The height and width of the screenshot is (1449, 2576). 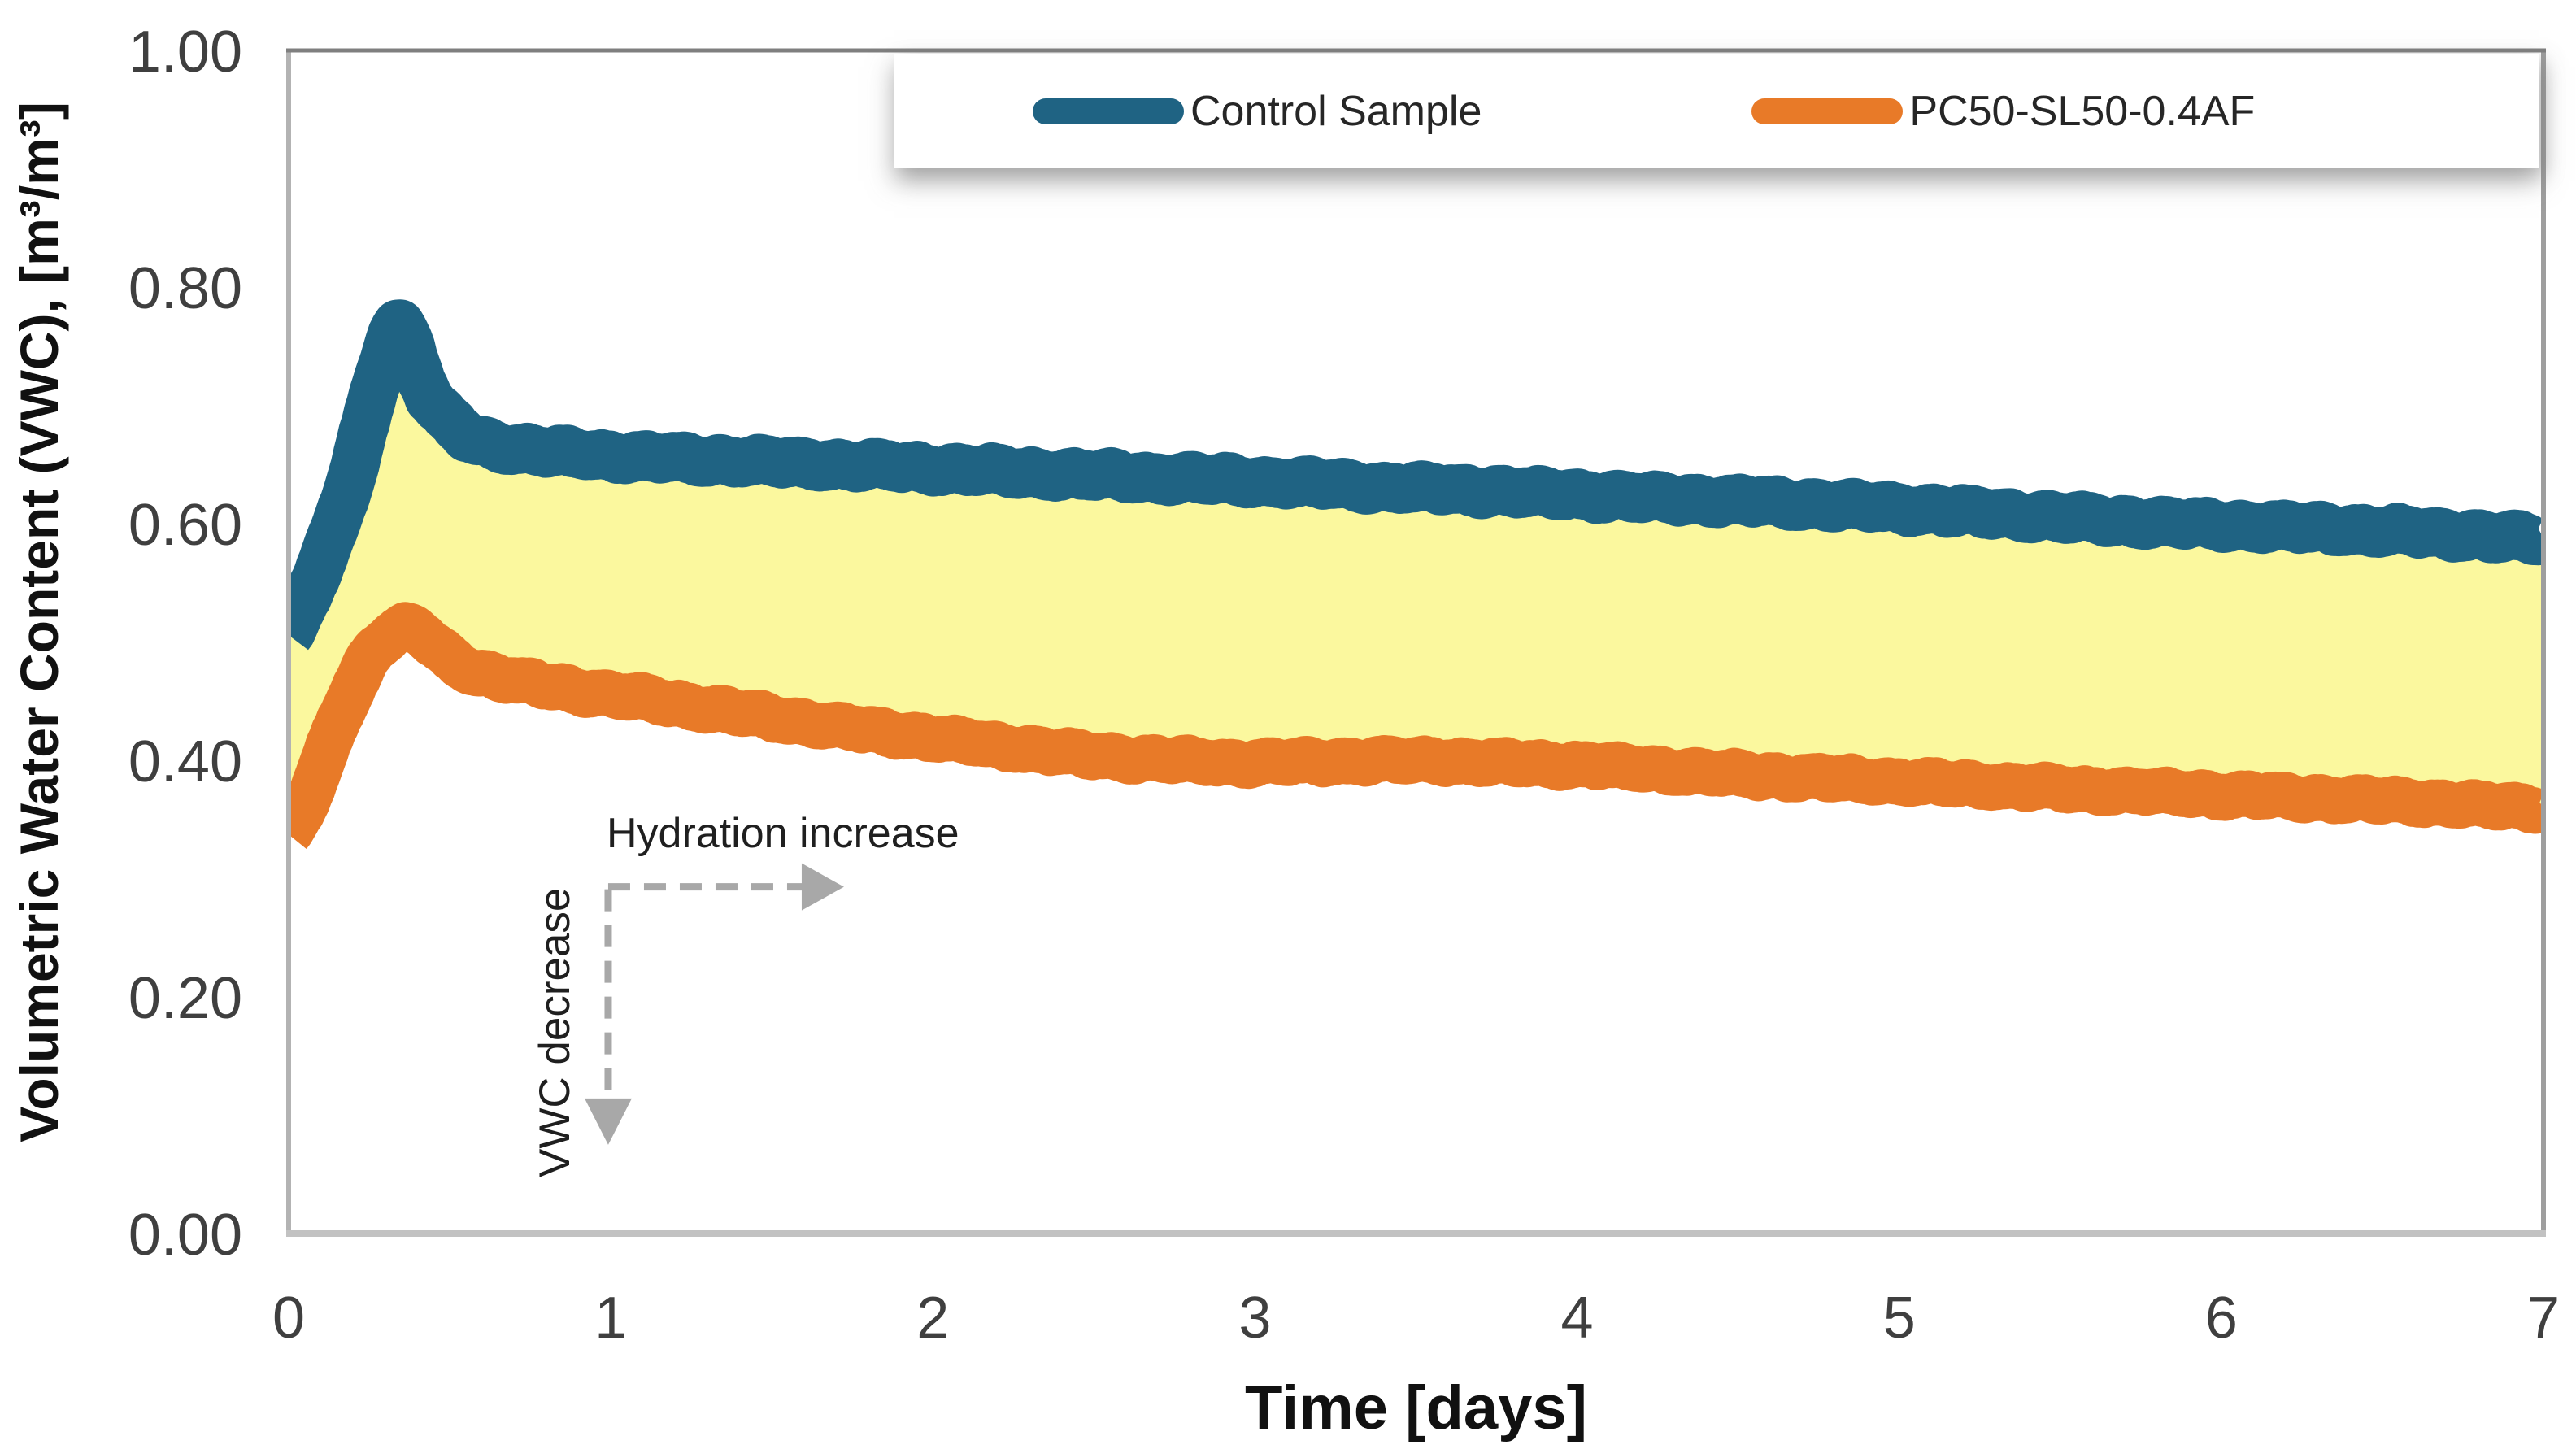 What do you see at coordinates (185, 999) in the screenshot?
I see `y-tick-label: 0.20` at bounding box center [185, 999].